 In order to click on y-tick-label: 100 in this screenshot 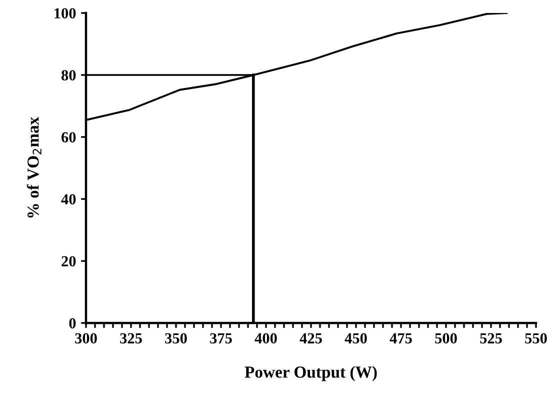, I will do `click(65, 13)`.